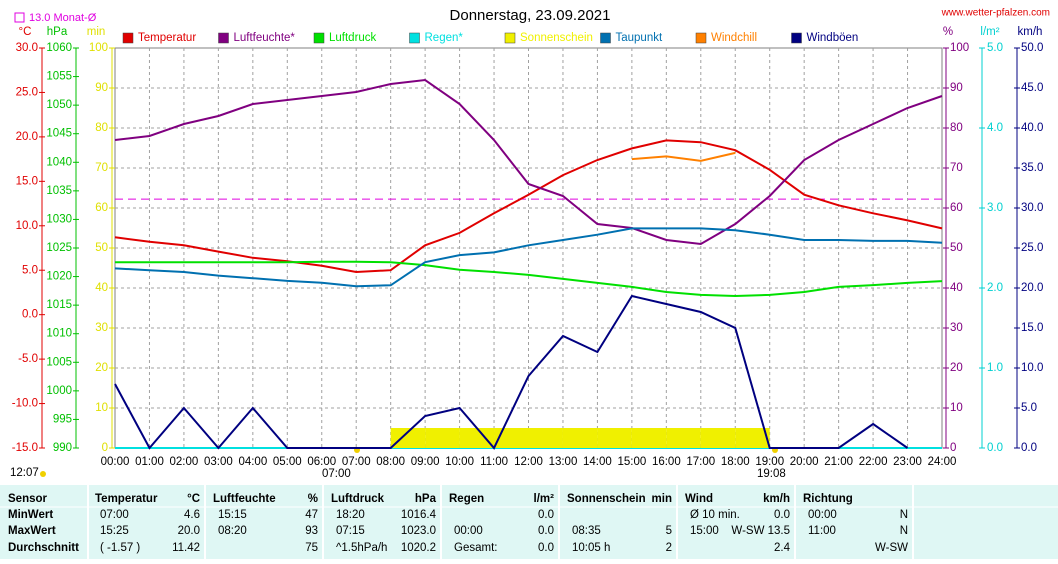  Describe the element at coordinates (591, 548) in the screenshot. I see `table-cell: 10:05 h` at that location.